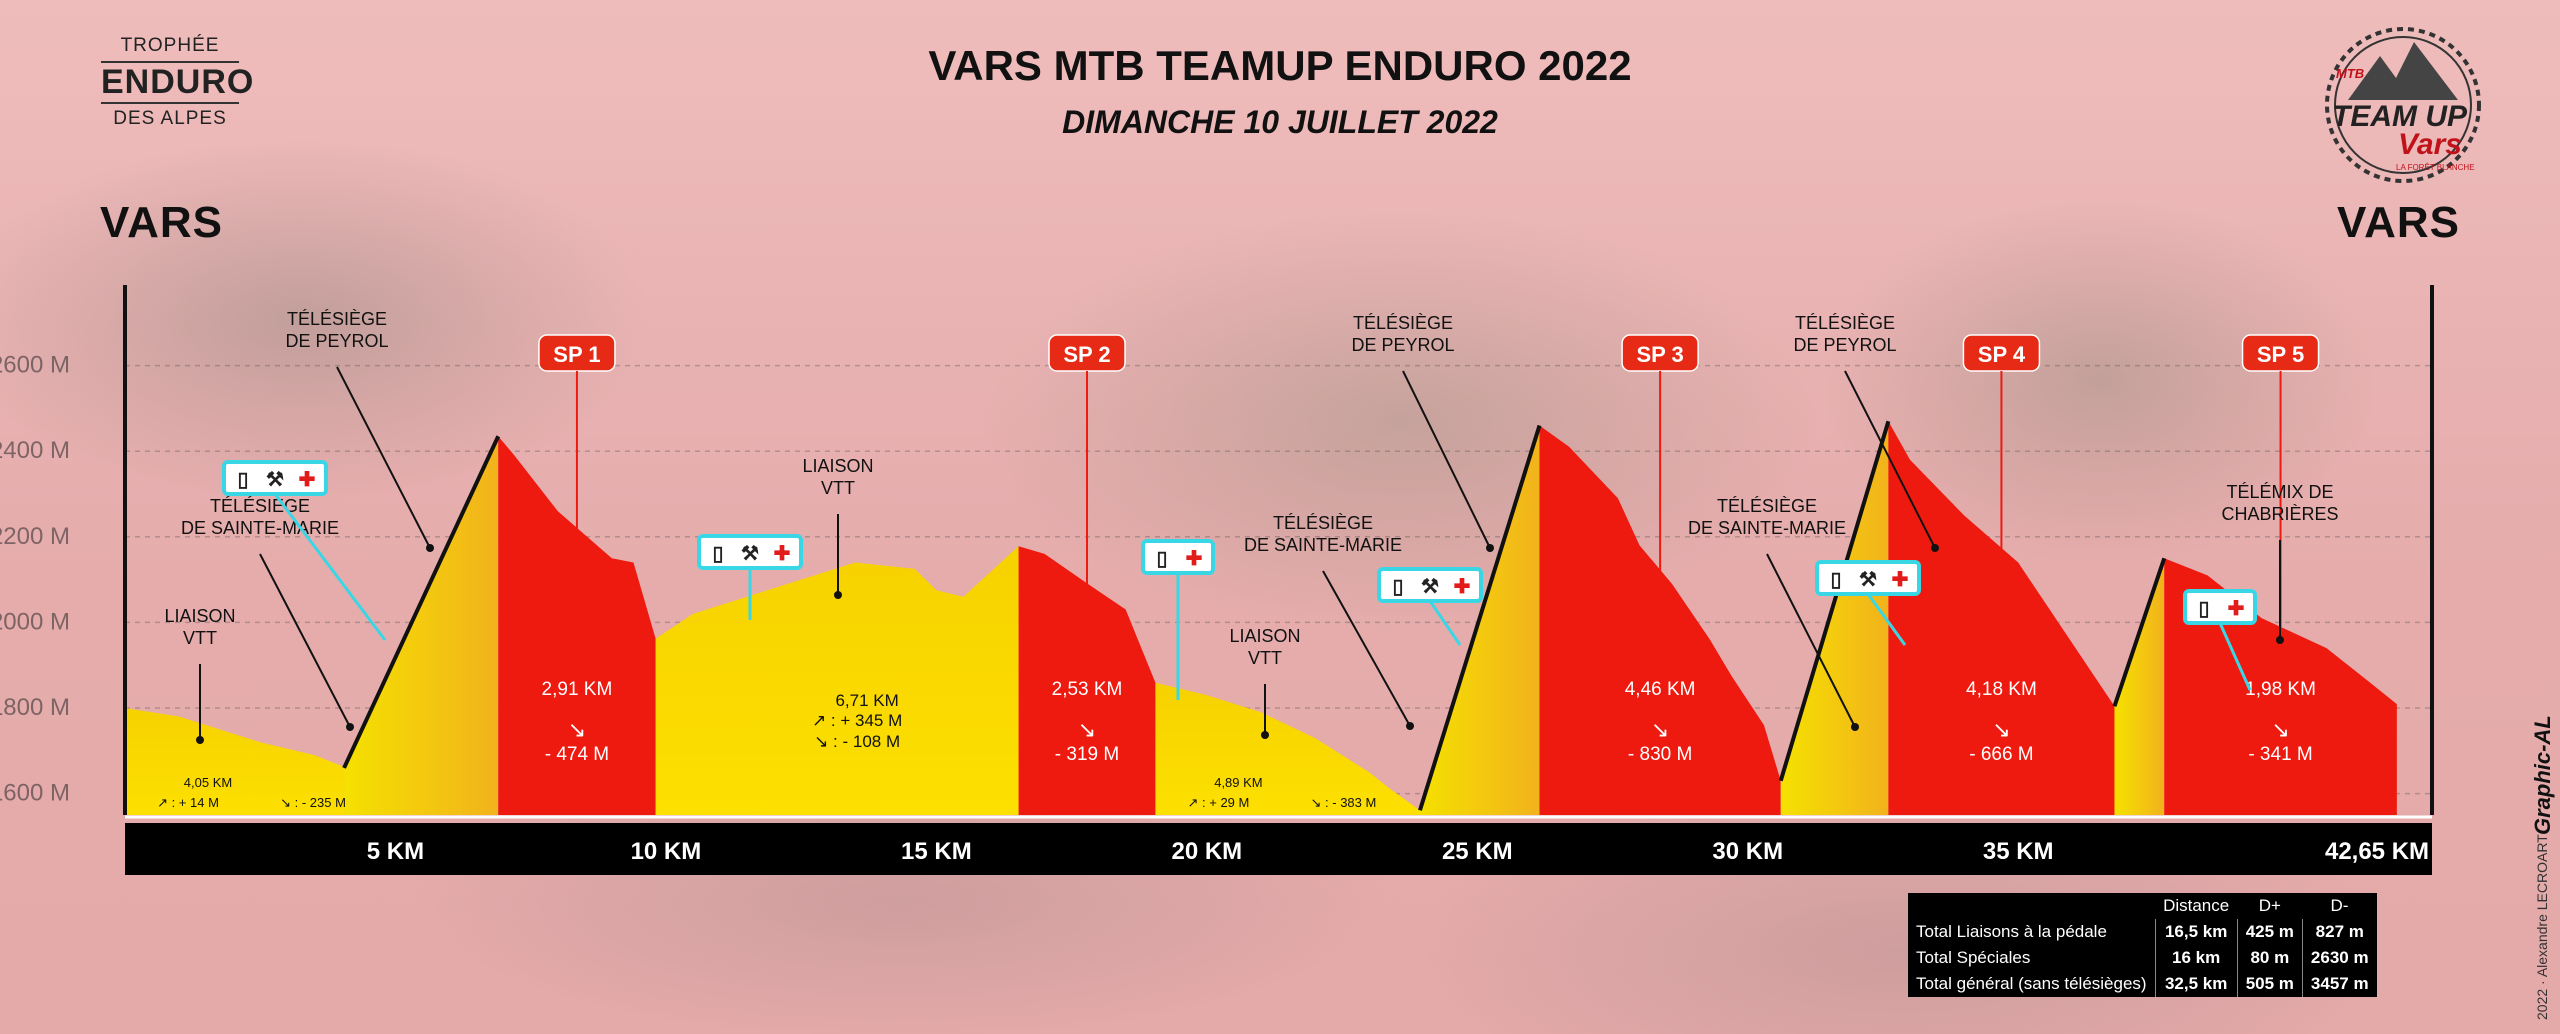 This screenshot has width=2560, height=1034. I want to click on liaison-descent-label: ↘ : - 383 M, so click(1344, 802).